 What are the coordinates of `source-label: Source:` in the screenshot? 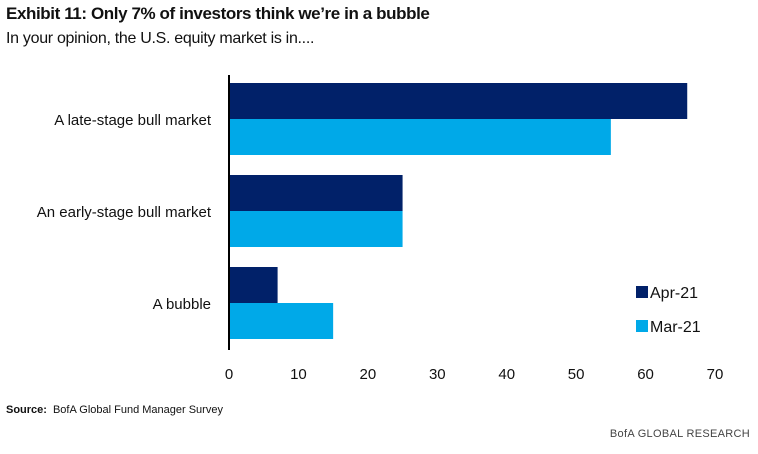 It's located at (26, 410).